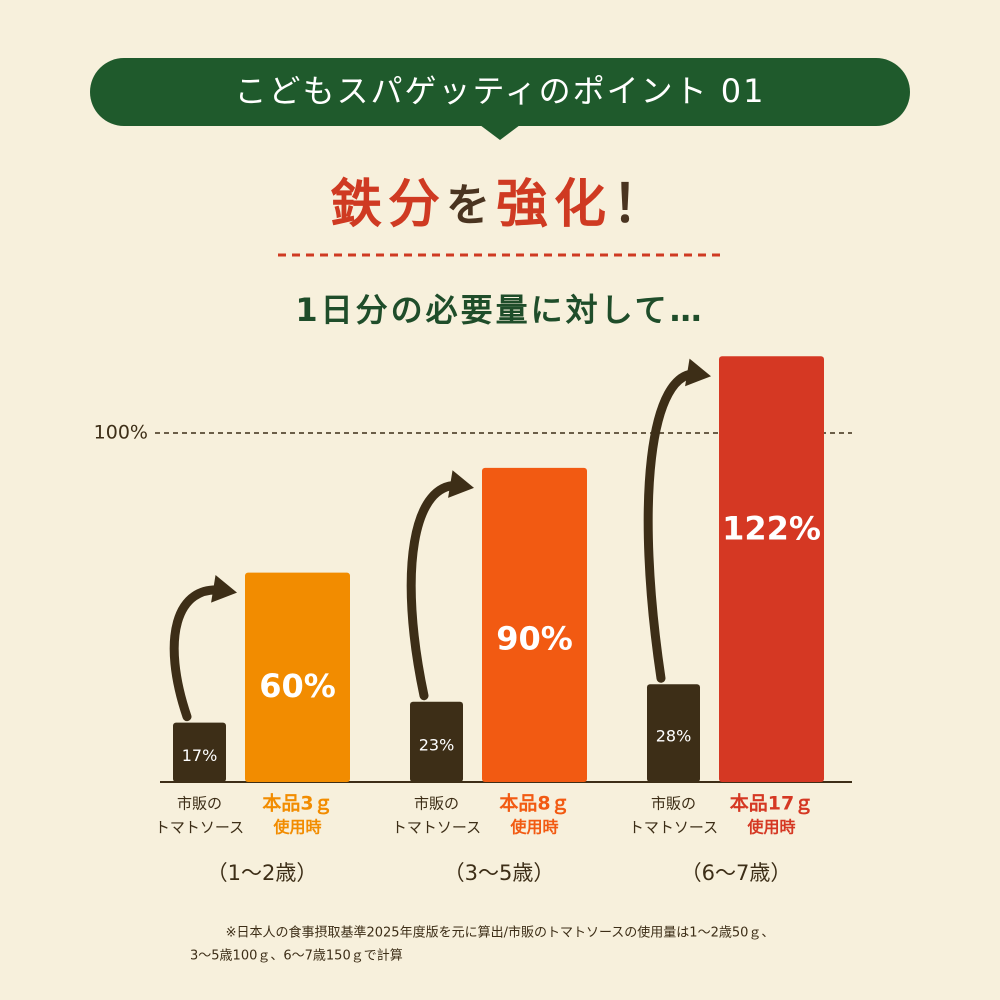 This screenshot has height=1000, width=1000. Describe the element at coordinates (296, 956) in the screenshot. I see `footnote: 3〜5歳100ｇ、6〜7歳150ｇで計算` at that location.